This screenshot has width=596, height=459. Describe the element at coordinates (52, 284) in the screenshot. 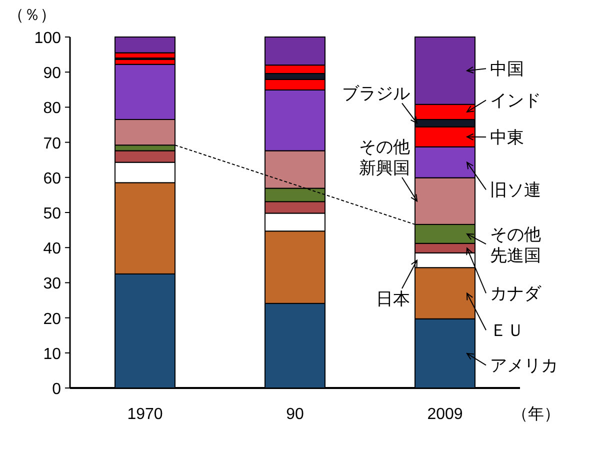

I see `y-tick-label: 30` at that location.